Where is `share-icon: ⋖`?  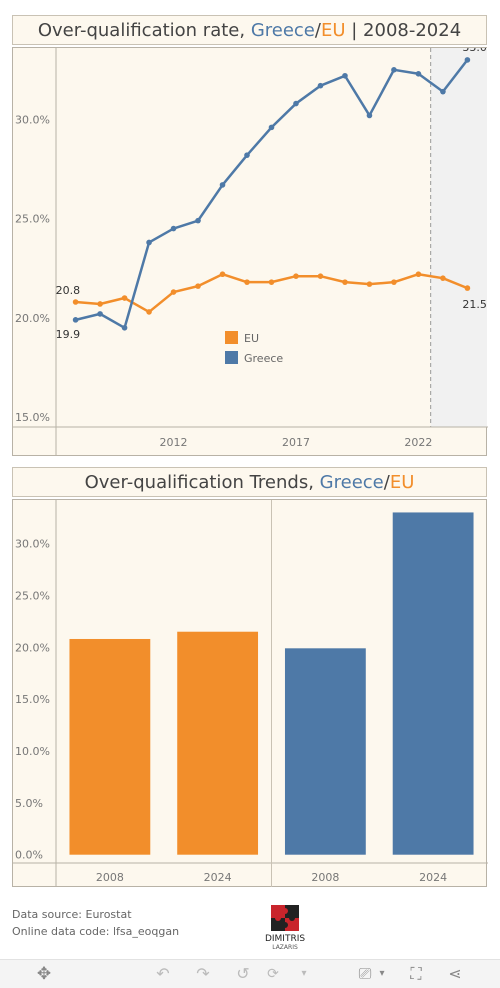 share-icon: ⋖ is located at coordinates (455, 973).